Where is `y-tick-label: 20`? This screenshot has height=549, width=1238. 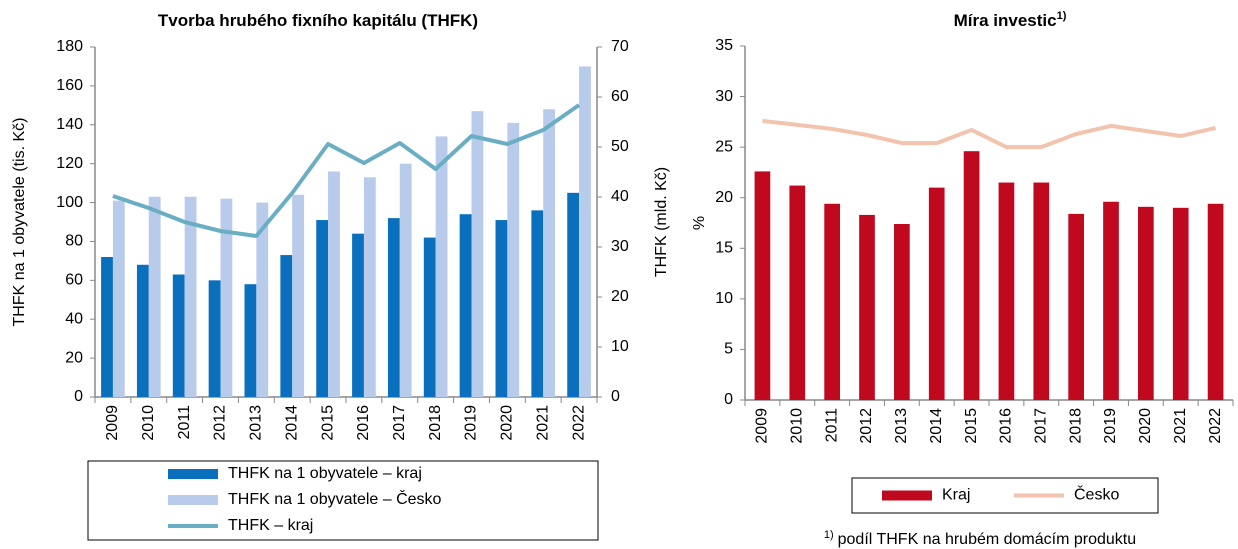 y-tick-label: 20 is located at coordinates (724, 197).